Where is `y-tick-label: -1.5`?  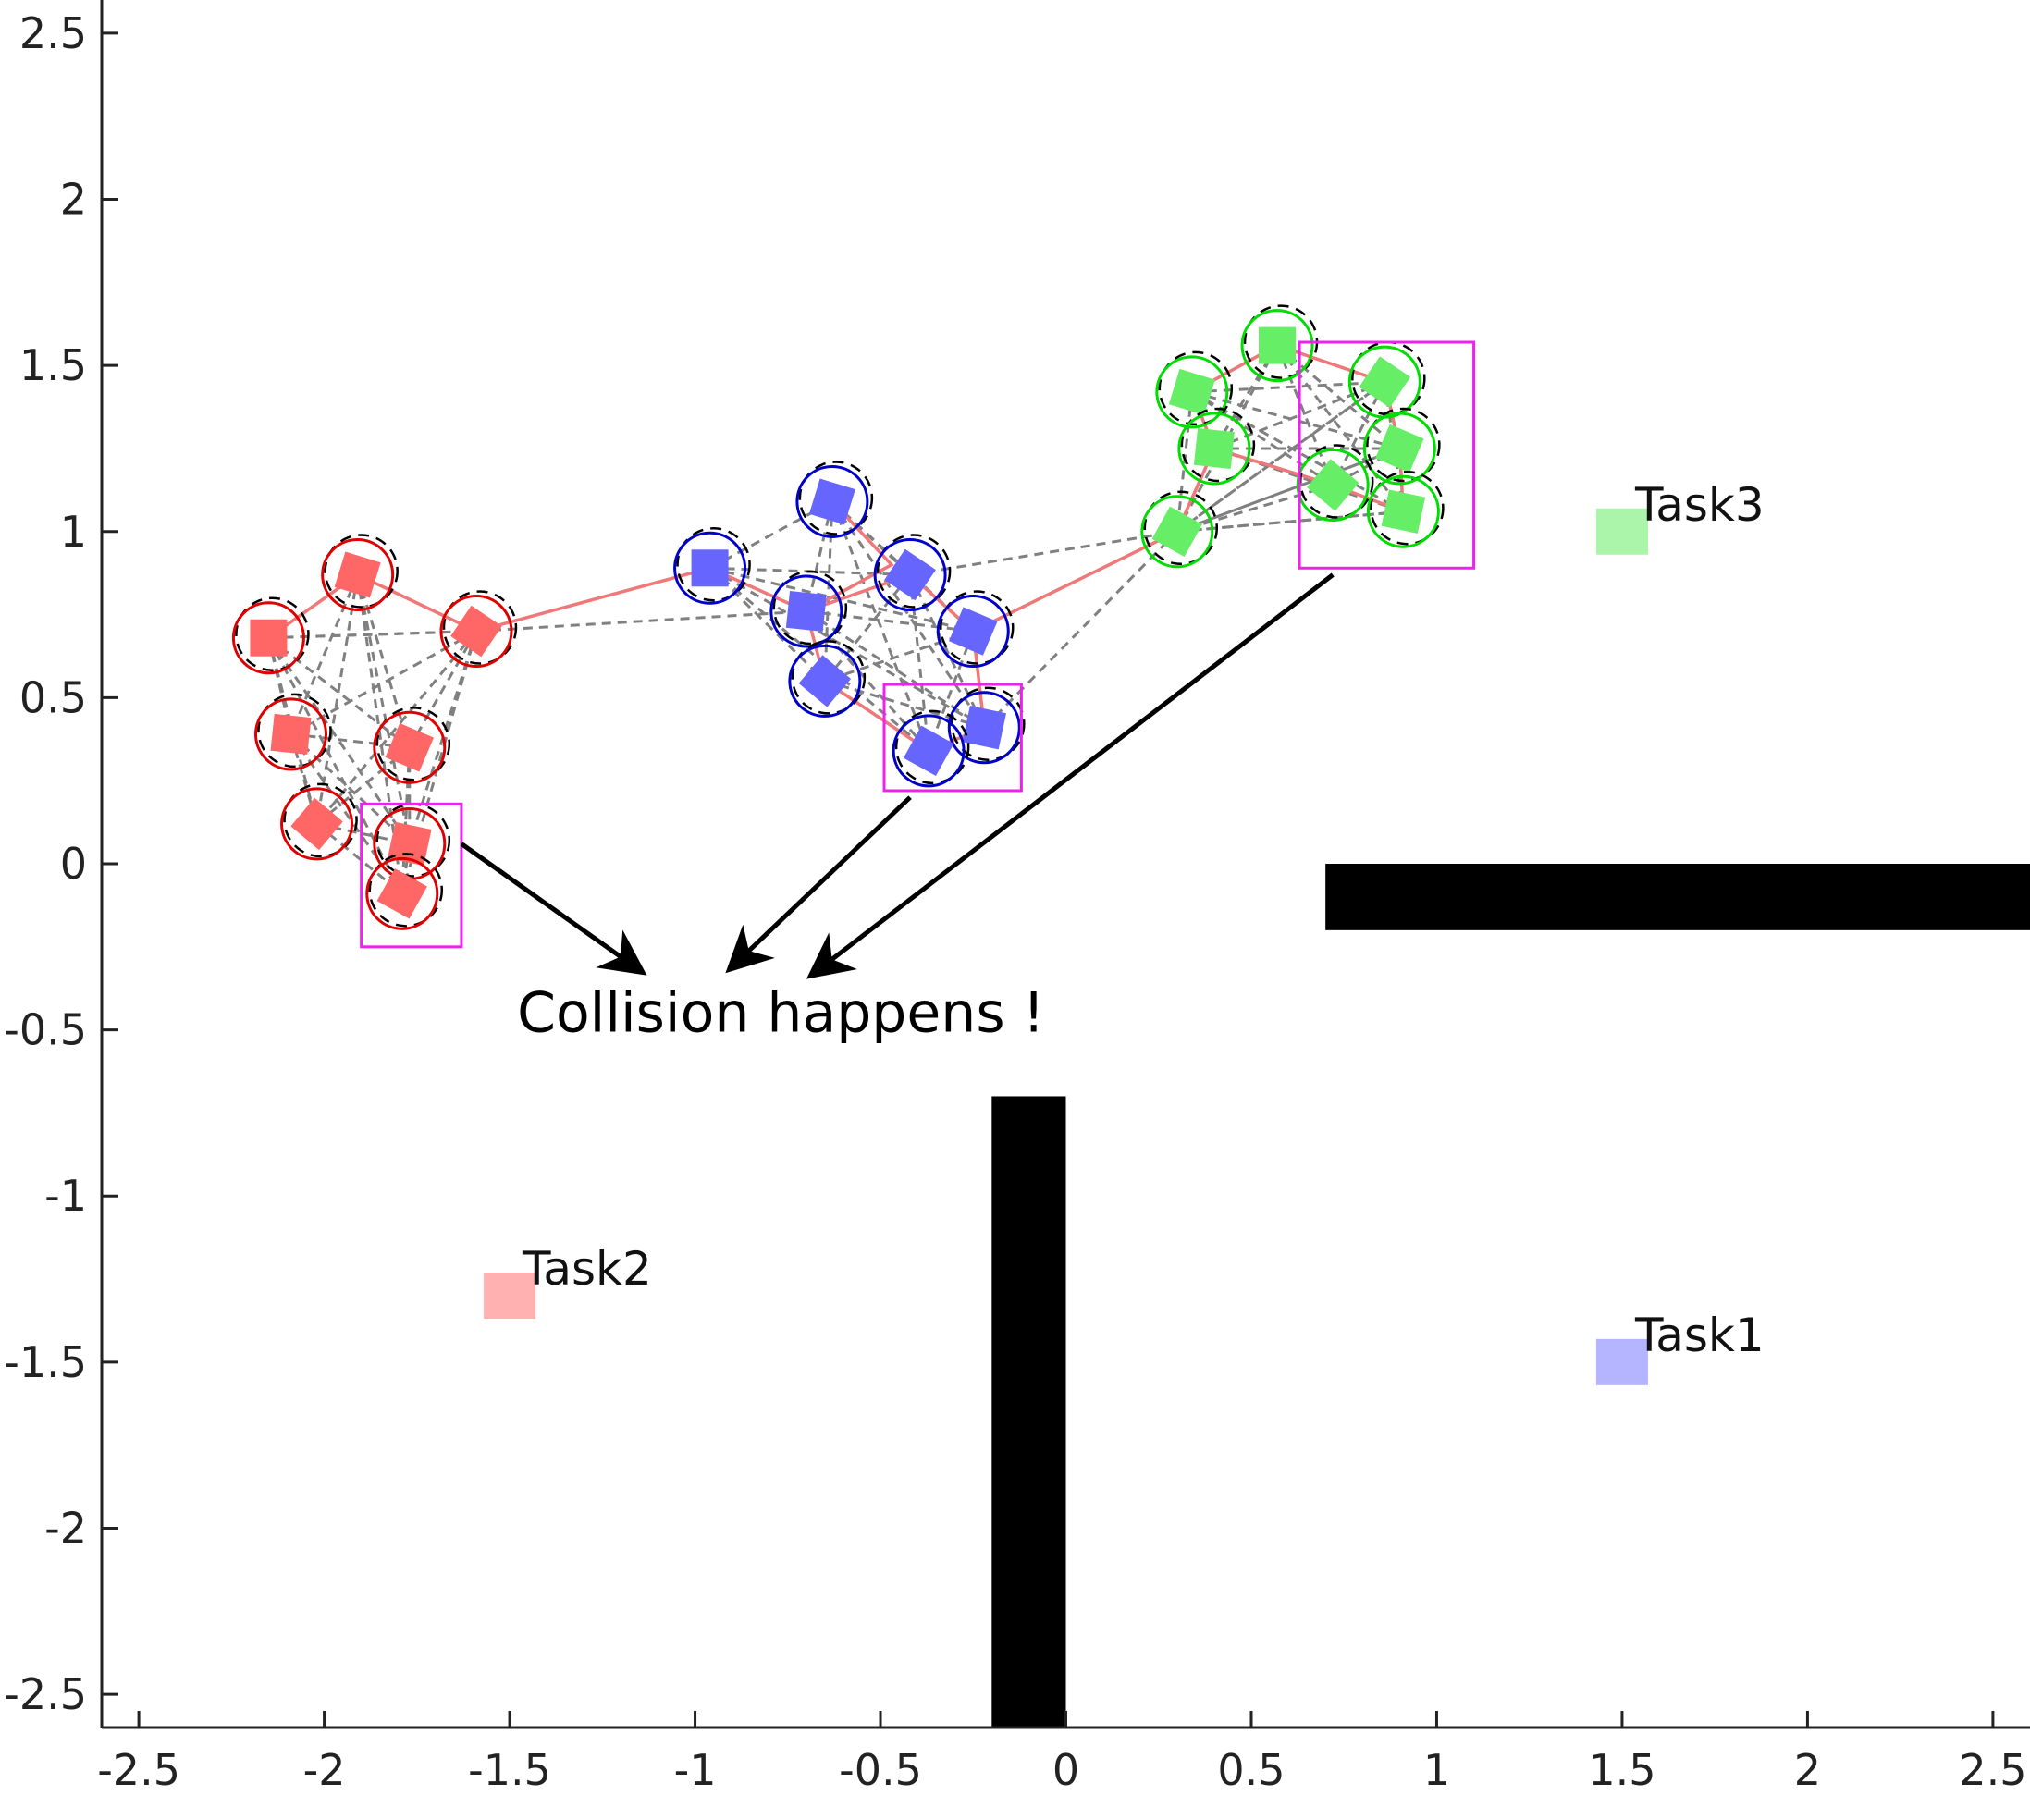 y-tick-label: -1.5 is located at coordinates (45, 1362).